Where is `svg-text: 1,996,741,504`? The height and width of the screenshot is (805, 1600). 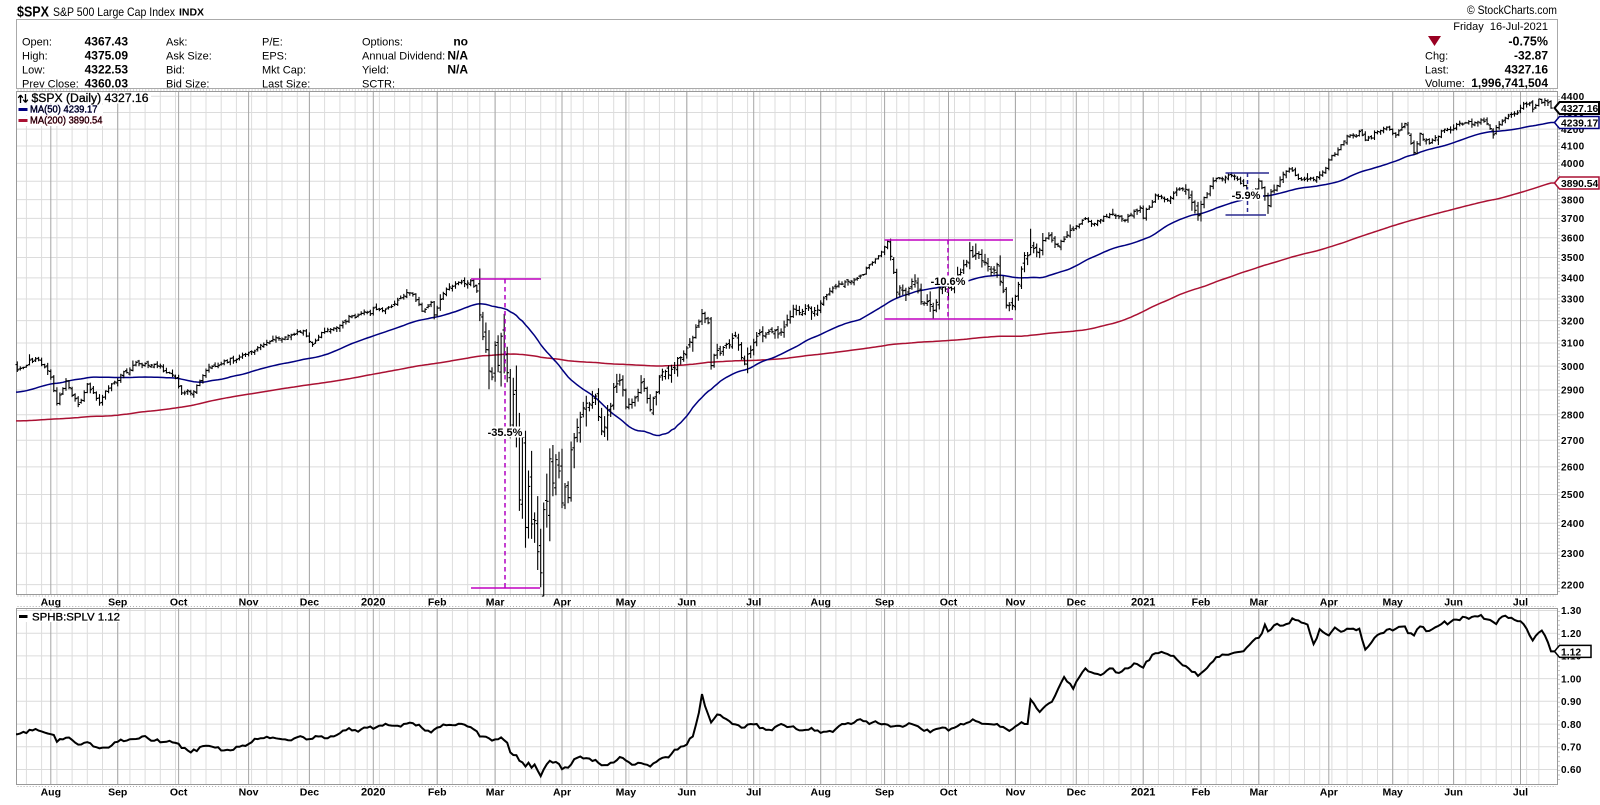 svg-text: 1,996,741,504 is located at coordinates (1509, 83).